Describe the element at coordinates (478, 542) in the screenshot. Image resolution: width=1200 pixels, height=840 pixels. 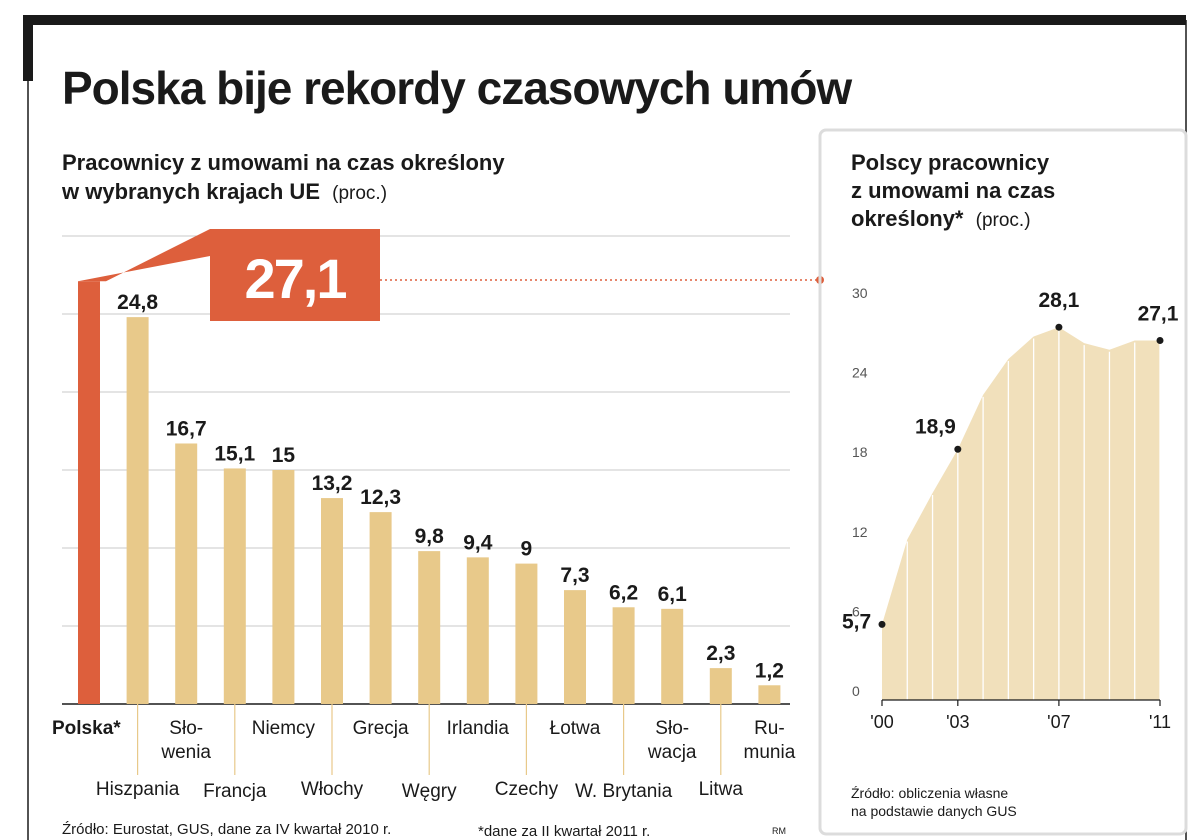
I see `bar-value-irlandia: 9,4` at that location.